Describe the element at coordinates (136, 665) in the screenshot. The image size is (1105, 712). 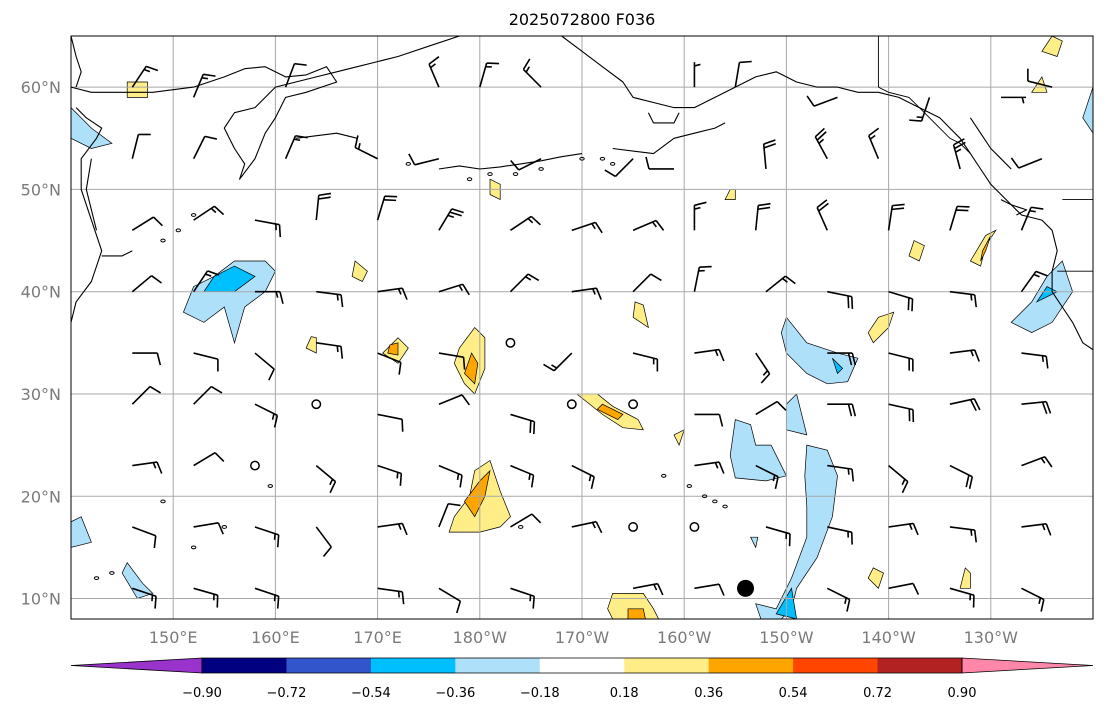
I see `colorbar-extend-low` at that location.